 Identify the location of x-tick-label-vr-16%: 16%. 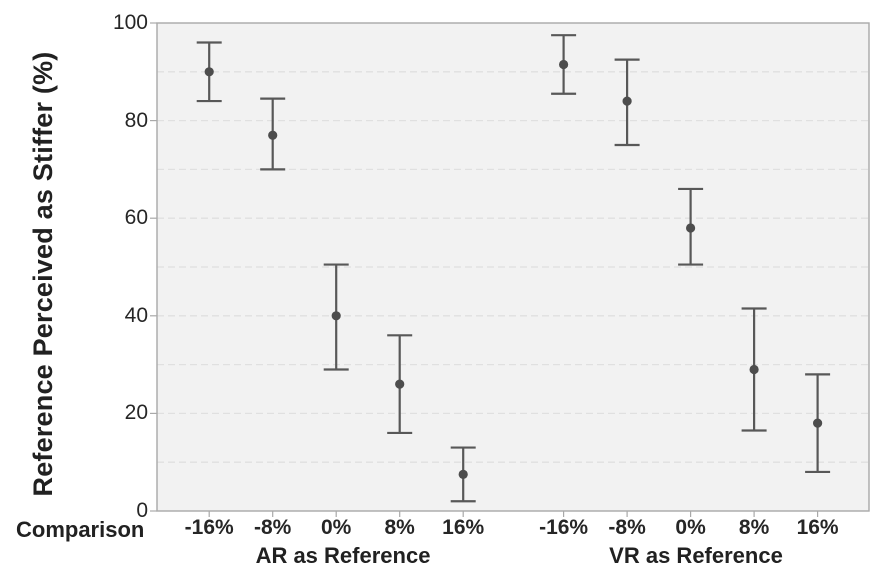
(817, 527).